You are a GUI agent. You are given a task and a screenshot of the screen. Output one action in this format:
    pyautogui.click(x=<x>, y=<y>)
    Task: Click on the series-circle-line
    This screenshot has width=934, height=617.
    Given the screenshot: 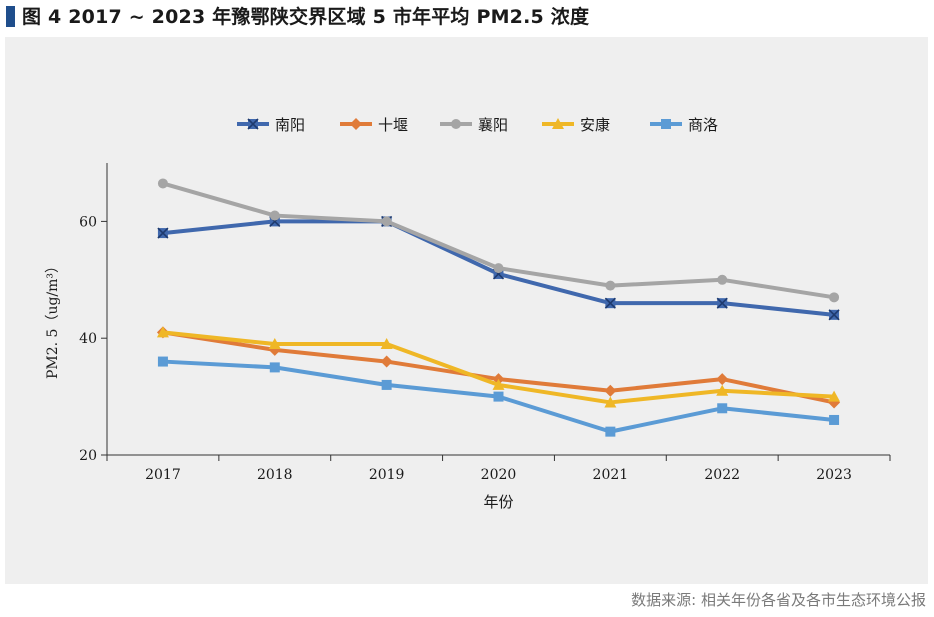 What is the action you would take?
    pyautogui.click(x=498, y=240)
    